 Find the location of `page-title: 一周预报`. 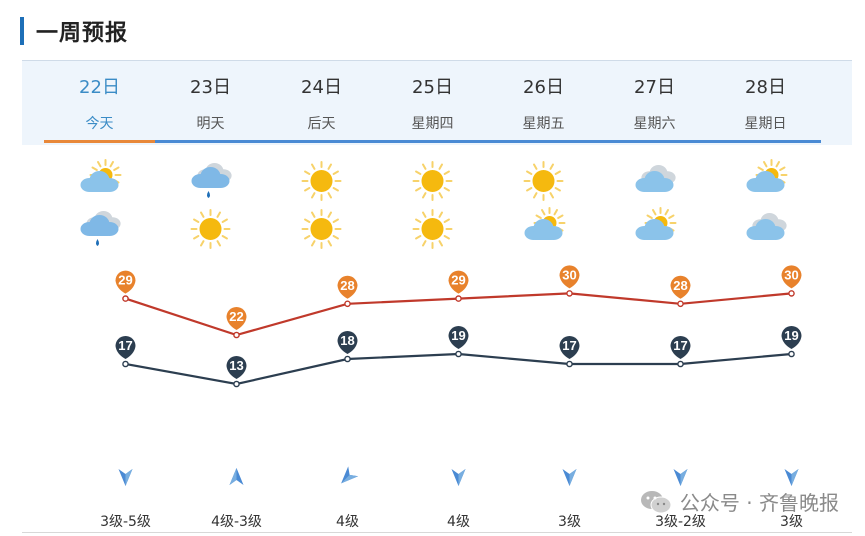

page-title: 一周预报 is located at coordinates (82, 33).